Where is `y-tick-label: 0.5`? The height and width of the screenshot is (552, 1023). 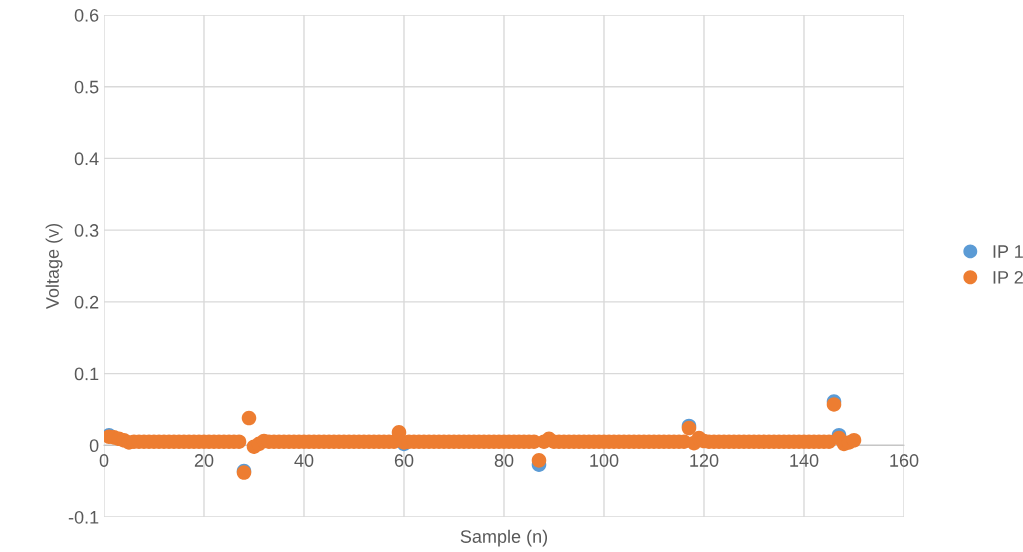
y-tick-label: 0.5 is located at coordinates (86, 87).